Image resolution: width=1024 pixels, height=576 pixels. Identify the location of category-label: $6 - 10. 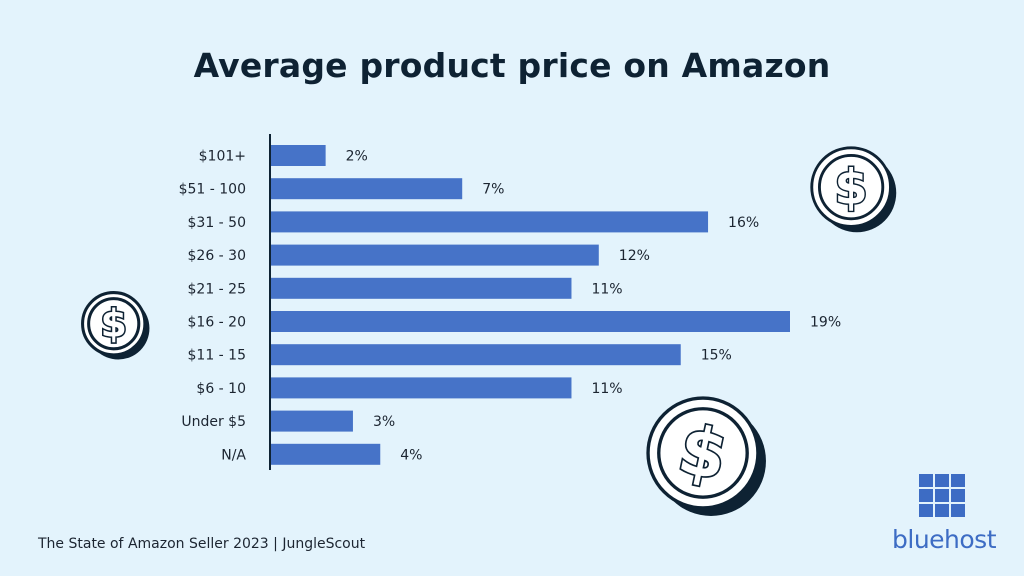
(221, 389).